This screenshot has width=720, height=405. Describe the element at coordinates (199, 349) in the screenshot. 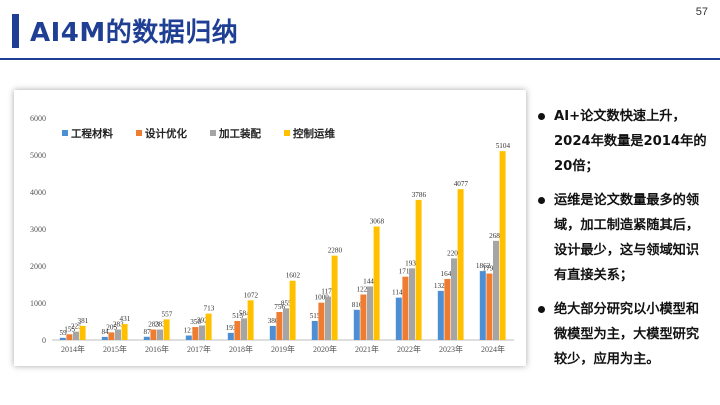

I see `x-tick-label: 2017年` at that location.